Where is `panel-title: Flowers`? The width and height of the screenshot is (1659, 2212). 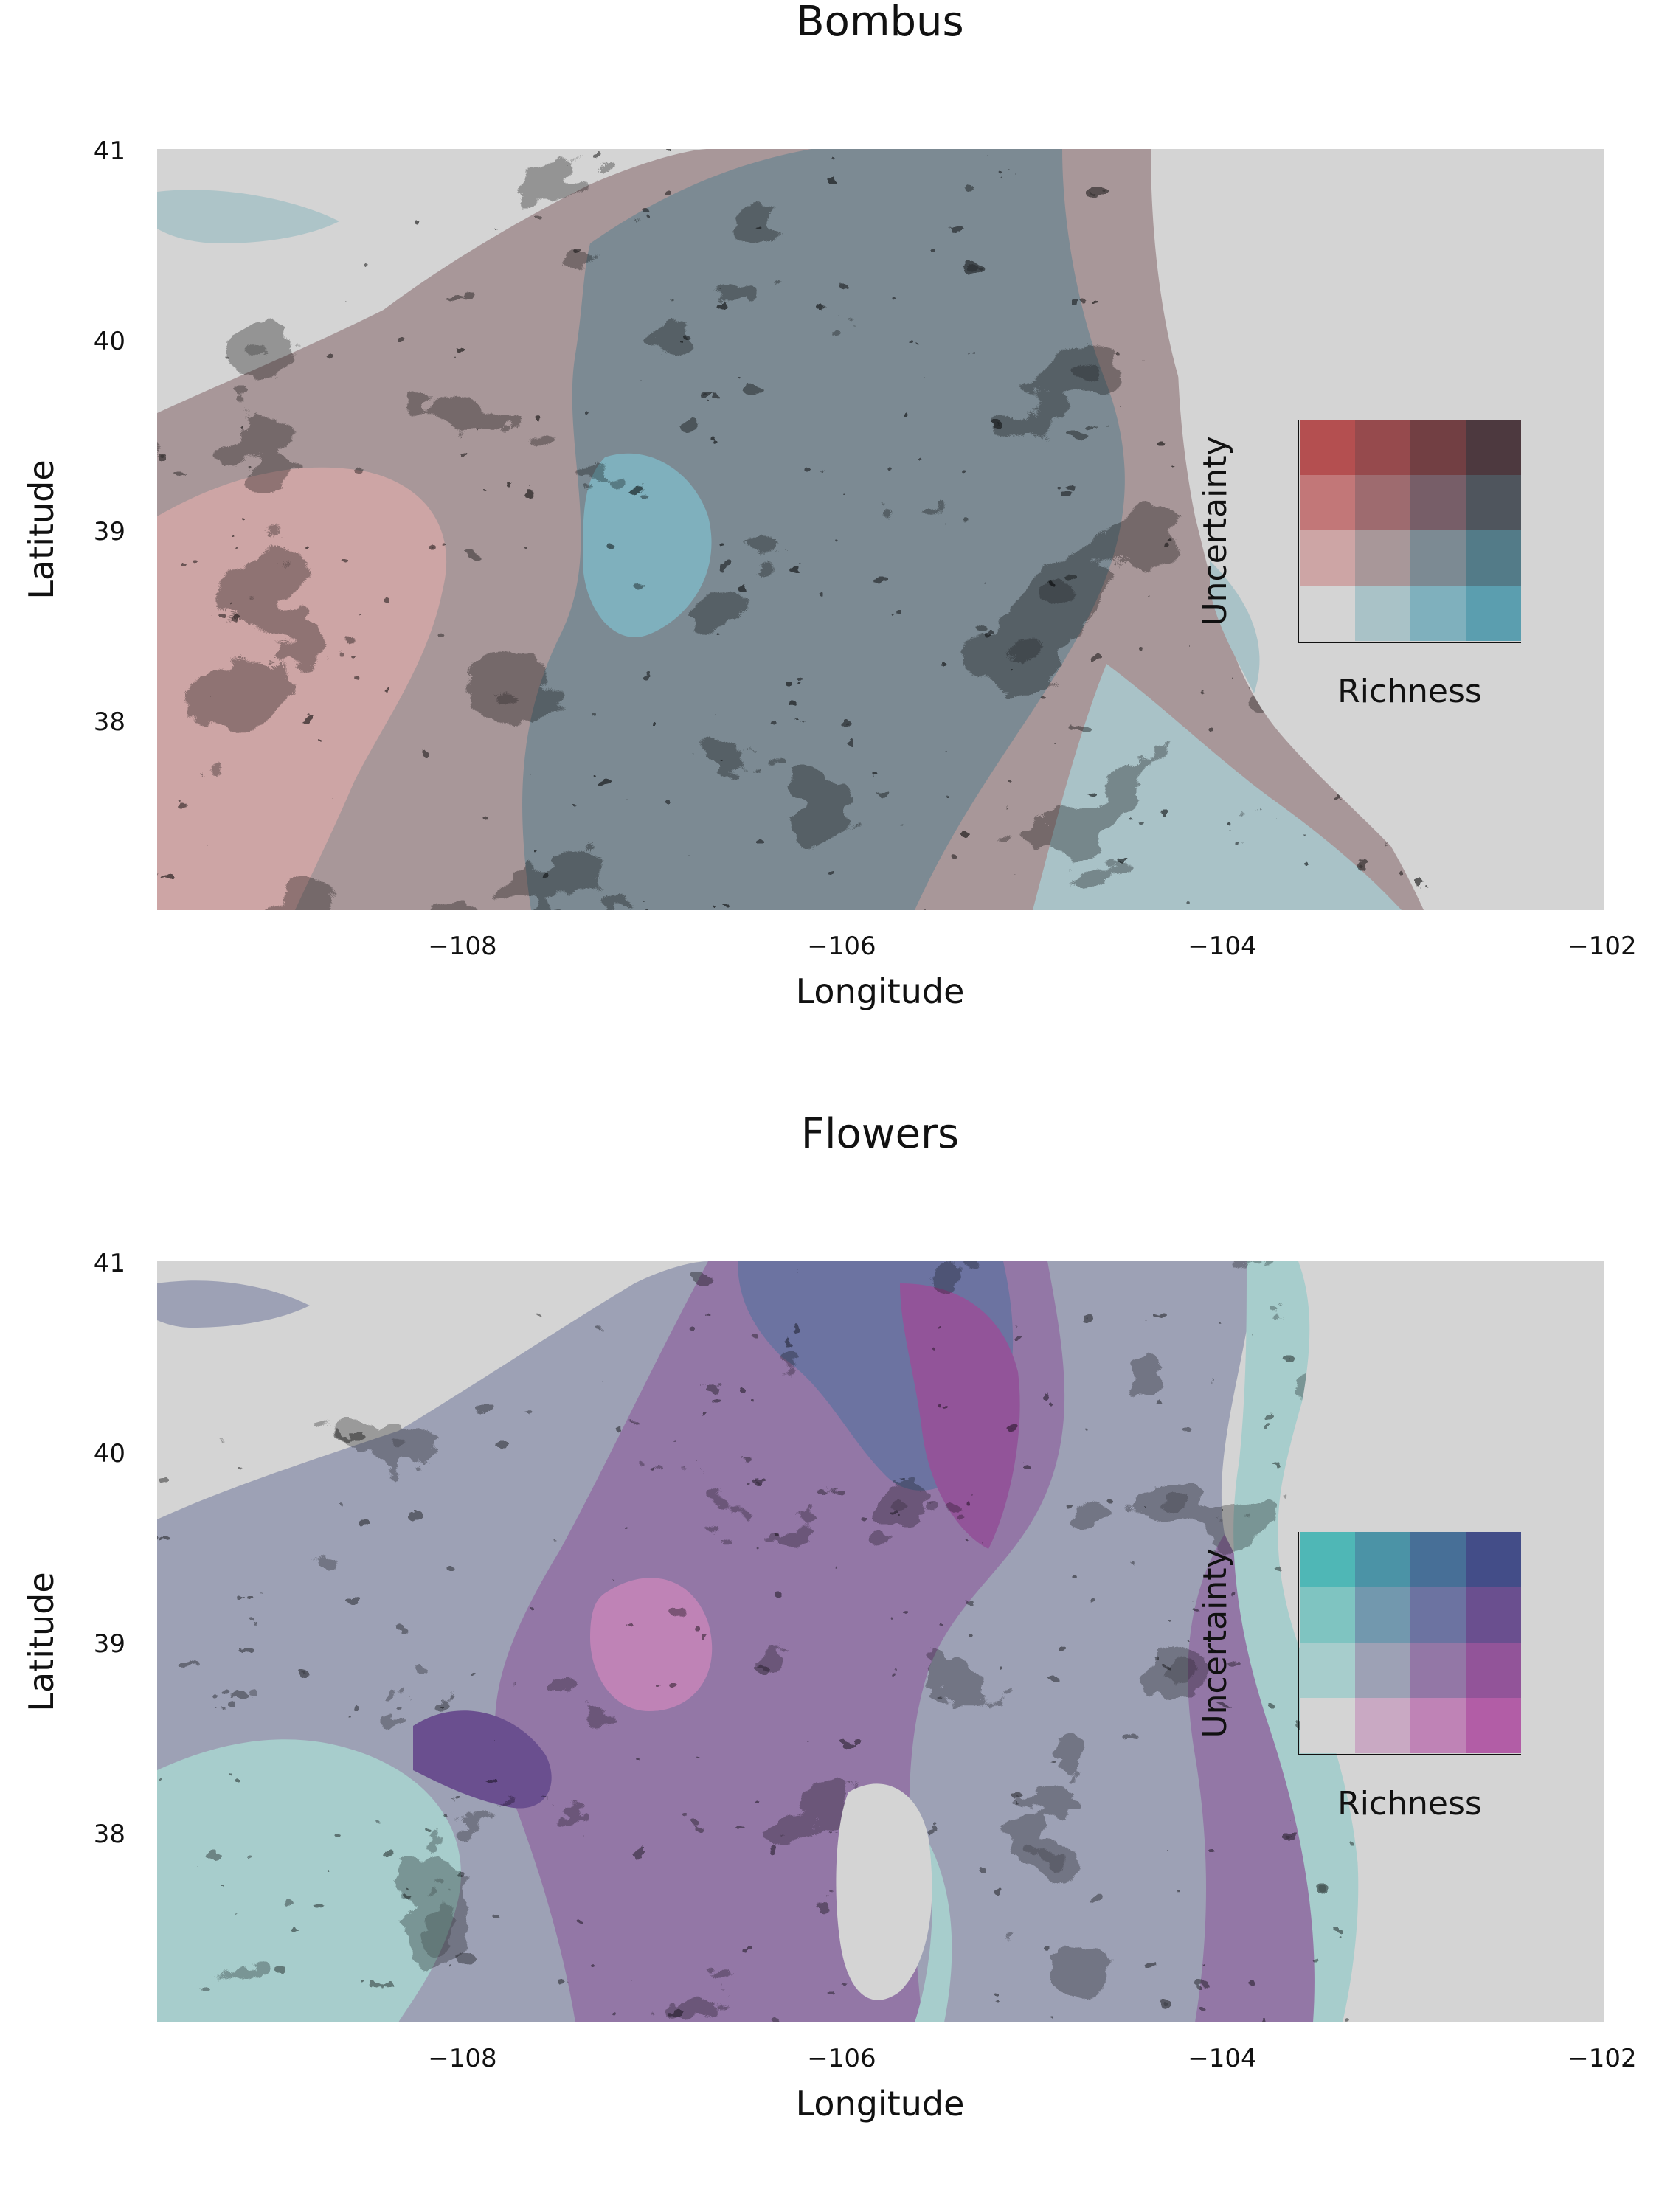 panel-title: Flowers is located at coordinates (880, 1134).